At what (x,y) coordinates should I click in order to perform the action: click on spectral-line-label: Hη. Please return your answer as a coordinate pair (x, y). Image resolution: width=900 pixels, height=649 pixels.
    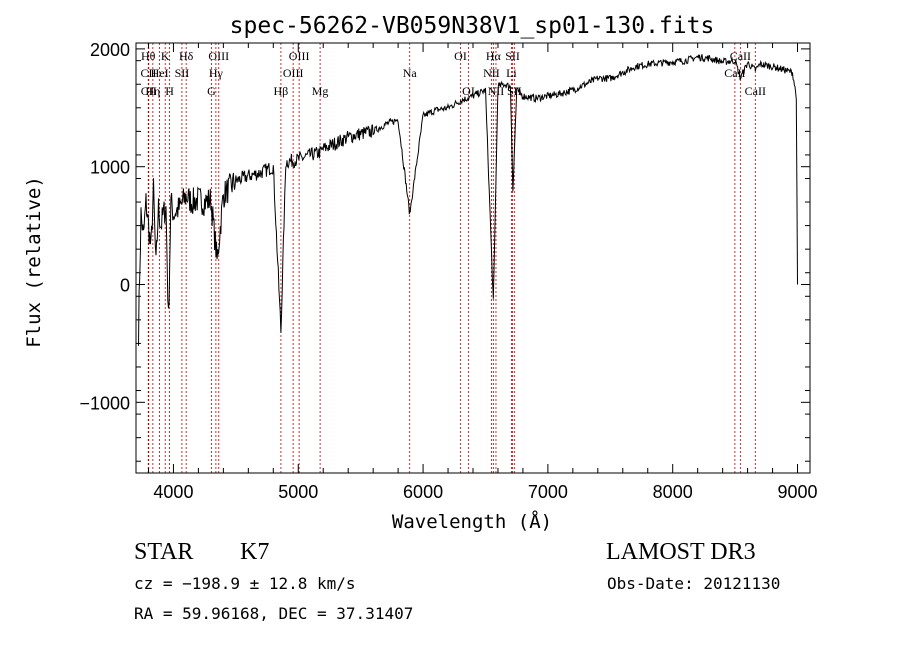
    Looking at the image, I should click on (152, 91).